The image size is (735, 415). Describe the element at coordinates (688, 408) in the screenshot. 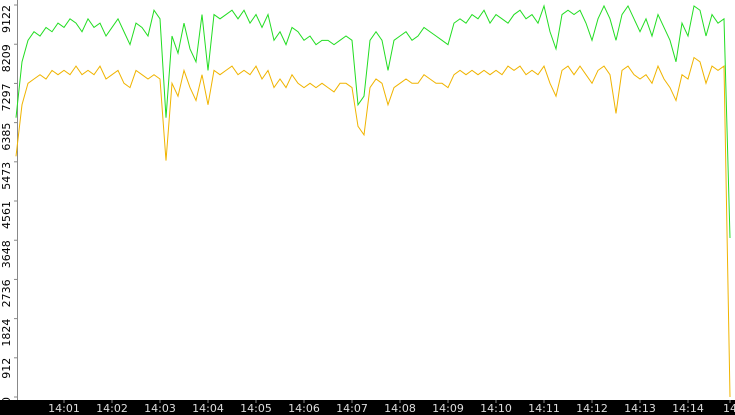

I see `x-tick-label: 14:14` at that location.